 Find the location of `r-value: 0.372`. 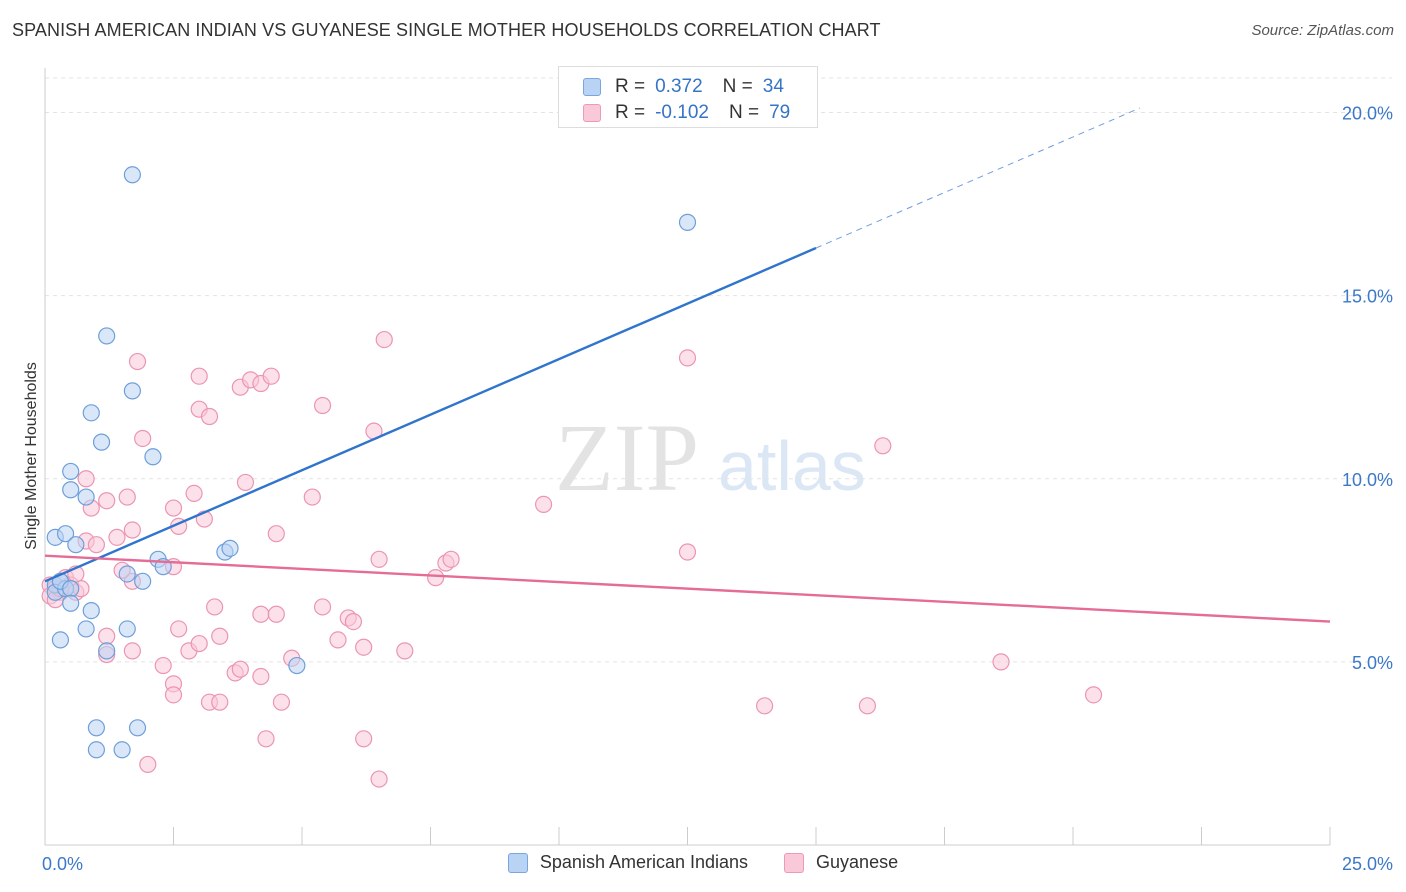

r-value: 0.372 is located at coordinates (679, 86).